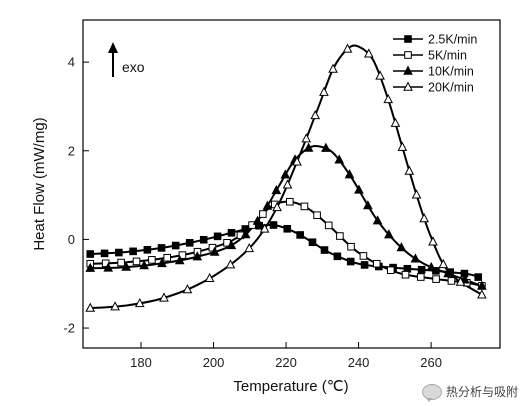  What do you see at coordinates (71, 62) in the screenshot?
I see `y-tick-label: 4` at bounding box center [71, 62].